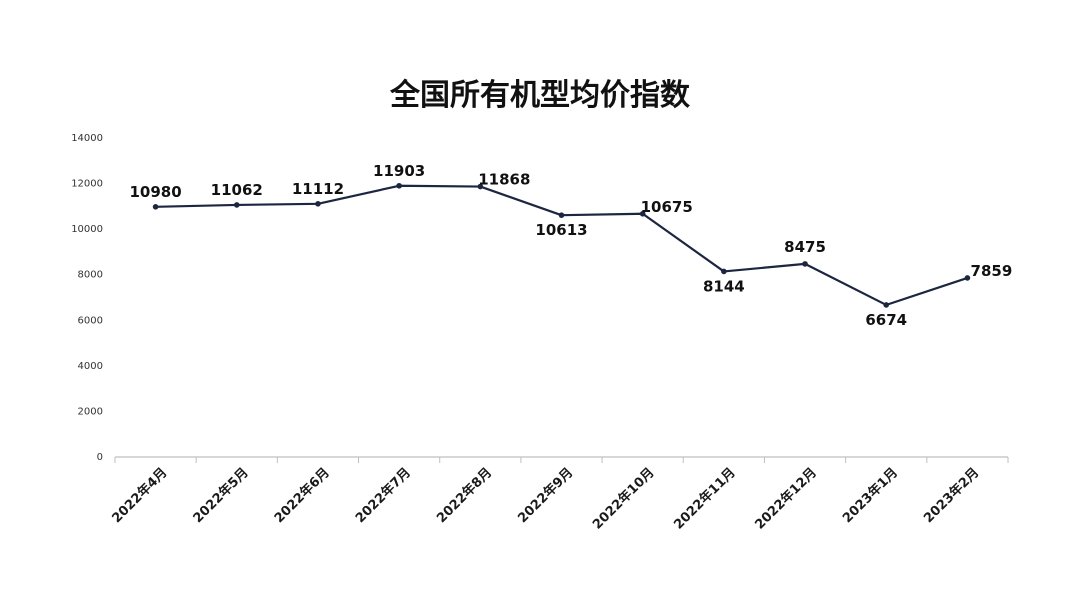  What do you see at coordinates (705, 499) in the screenshot?
I see `x-tick-label: 2022年11月` at bounding box center [705, 499].